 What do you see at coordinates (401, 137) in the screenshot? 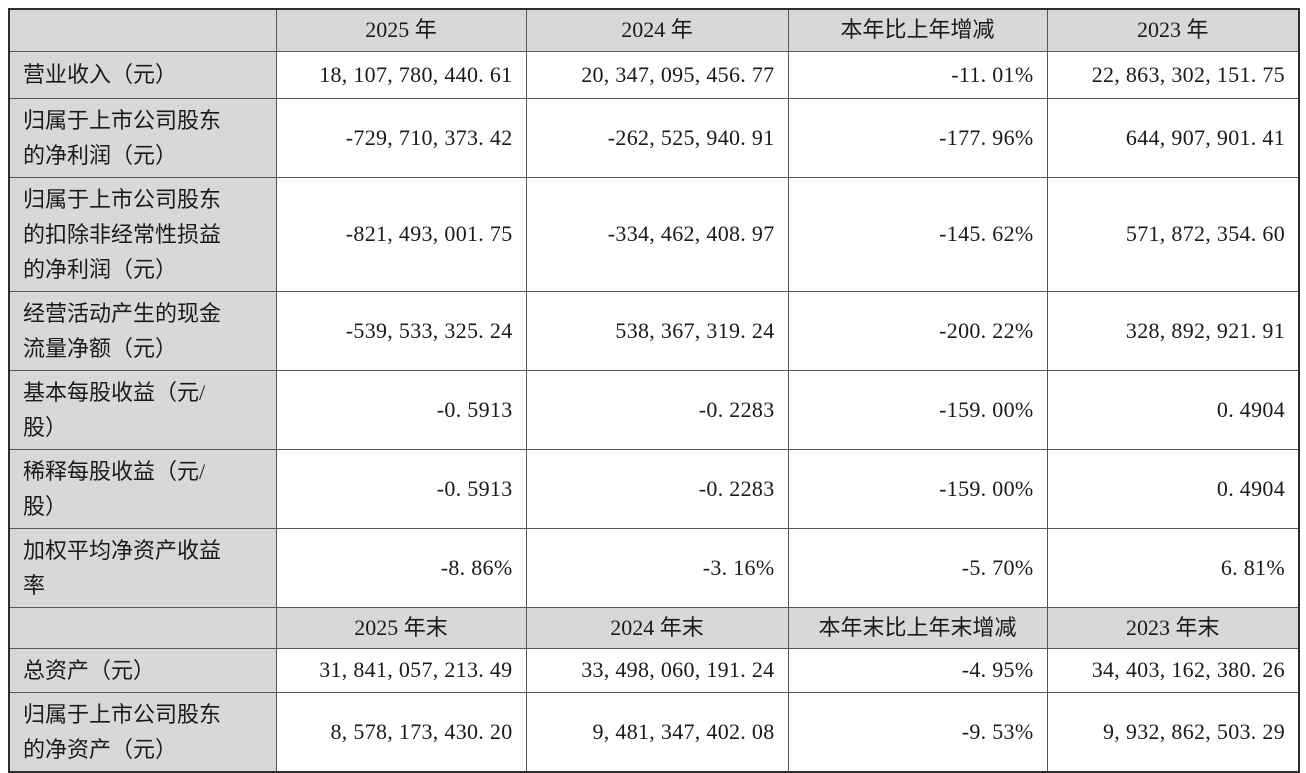
I see `cell-value: -729, 710, 373. 42` at bounding box center [401, 137].